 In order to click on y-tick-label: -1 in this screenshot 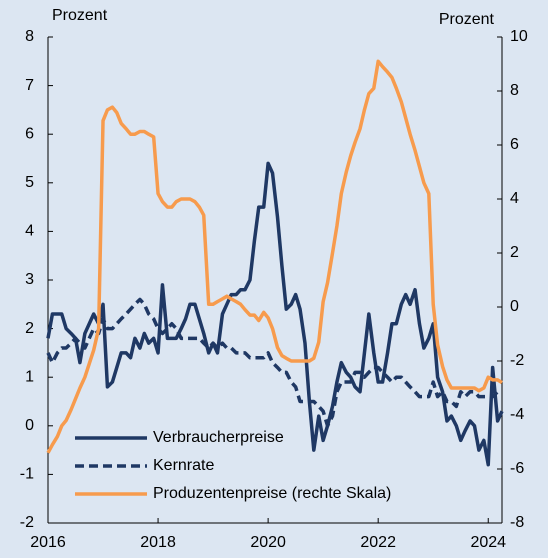, I will do `click(27, 474)`.